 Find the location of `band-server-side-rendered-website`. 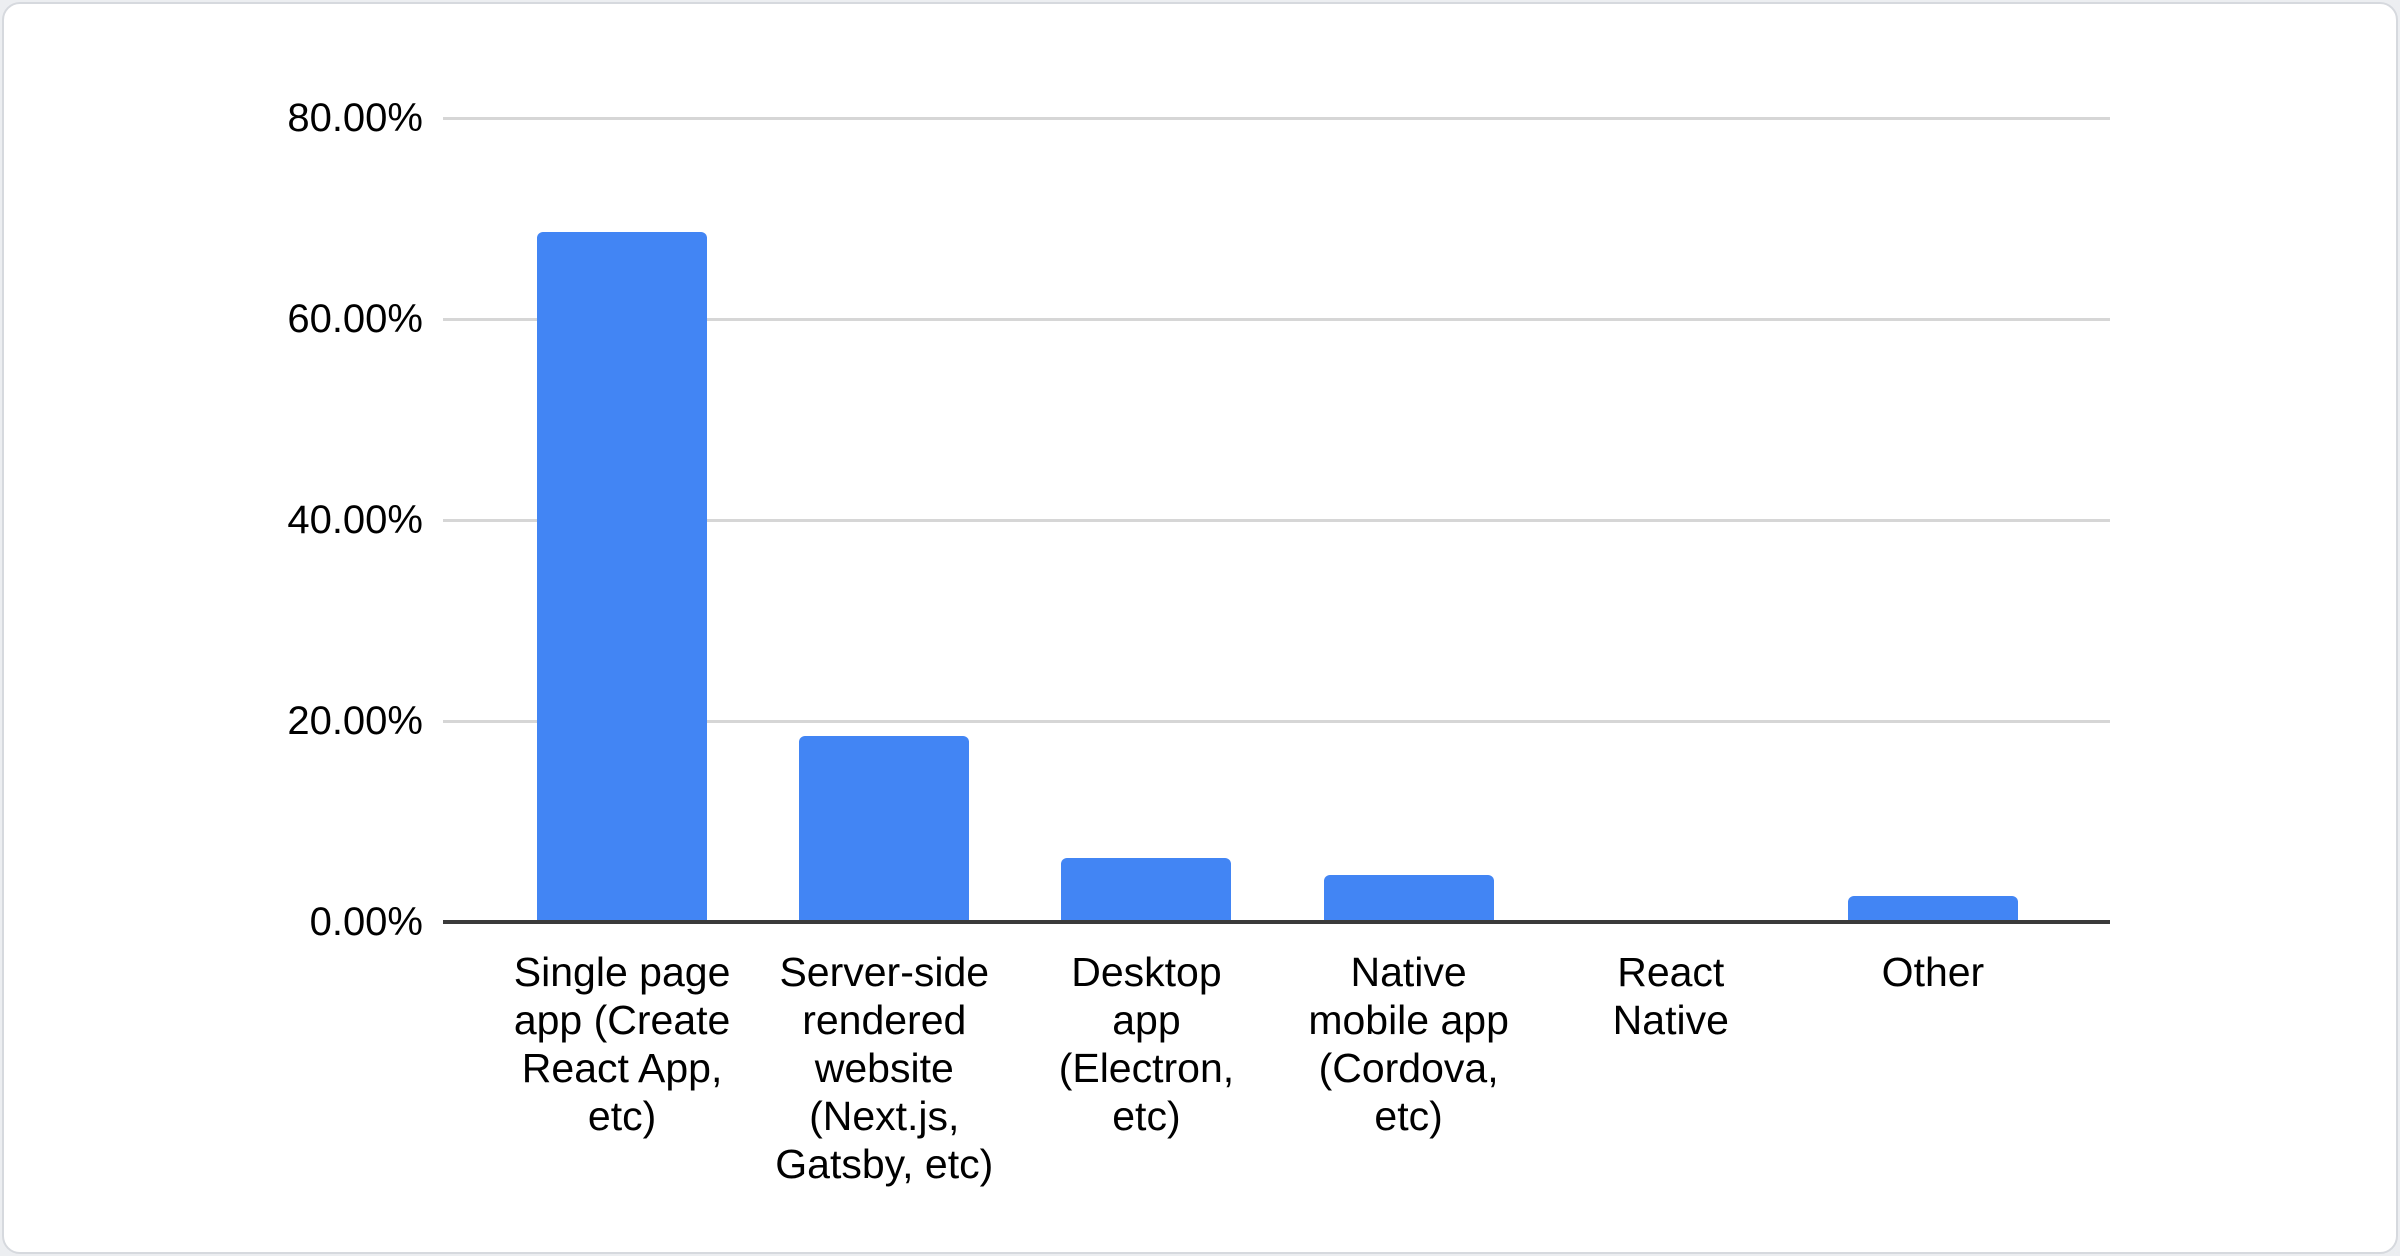

band-server-side-rendered-website is located at coordinates (884, 519).